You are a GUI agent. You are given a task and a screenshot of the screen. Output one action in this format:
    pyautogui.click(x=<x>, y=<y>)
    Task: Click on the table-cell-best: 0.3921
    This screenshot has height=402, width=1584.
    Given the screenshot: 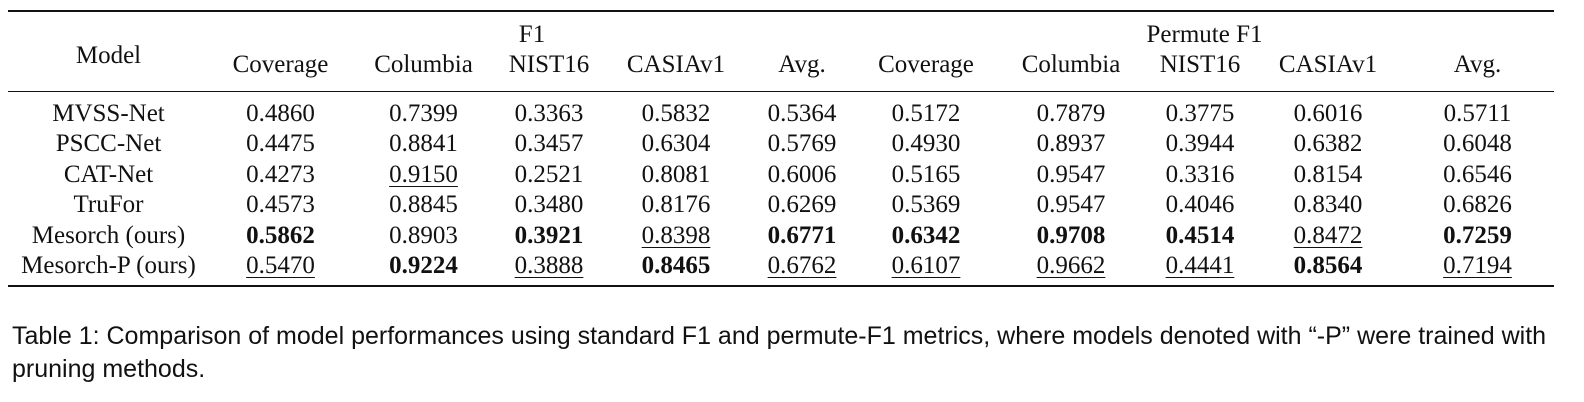 What is the action you would take?
    pyautogui.click(x=549, y=235)
    